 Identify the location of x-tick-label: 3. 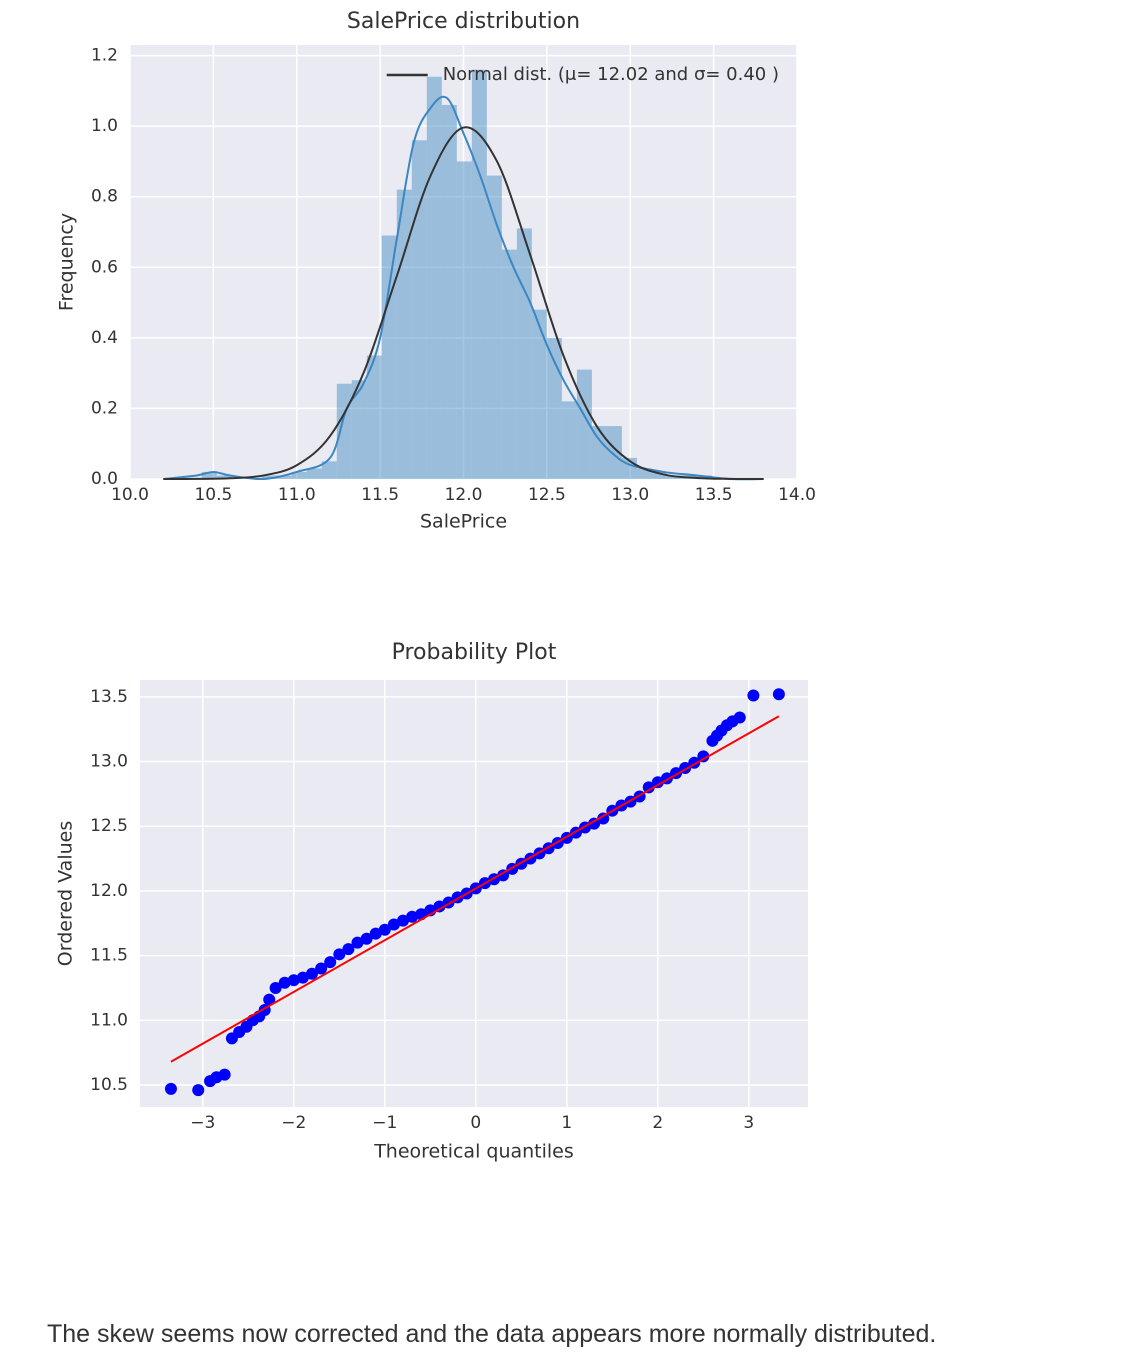
(748, 1123).